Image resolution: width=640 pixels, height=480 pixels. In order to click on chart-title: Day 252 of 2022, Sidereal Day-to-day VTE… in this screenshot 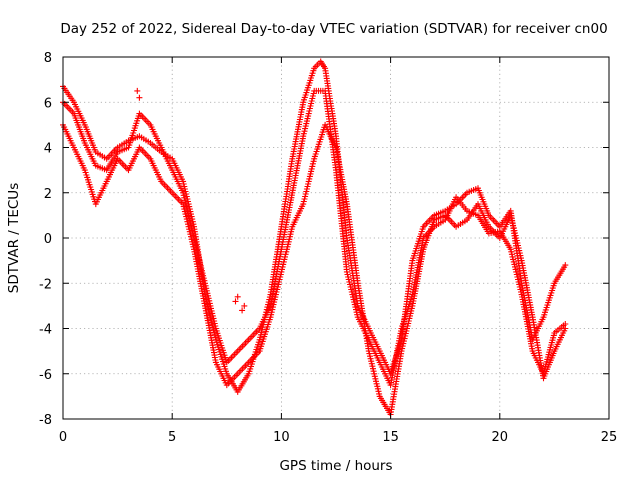, I will do `click(333, 29)`.